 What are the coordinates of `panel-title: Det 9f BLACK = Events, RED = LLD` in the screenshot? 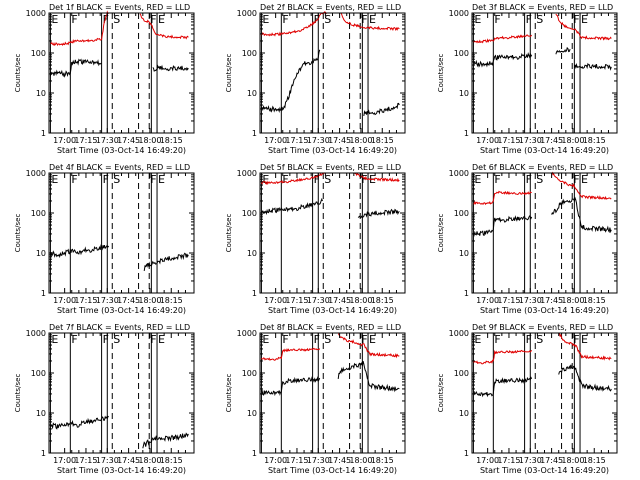 It's located at (542, 327).